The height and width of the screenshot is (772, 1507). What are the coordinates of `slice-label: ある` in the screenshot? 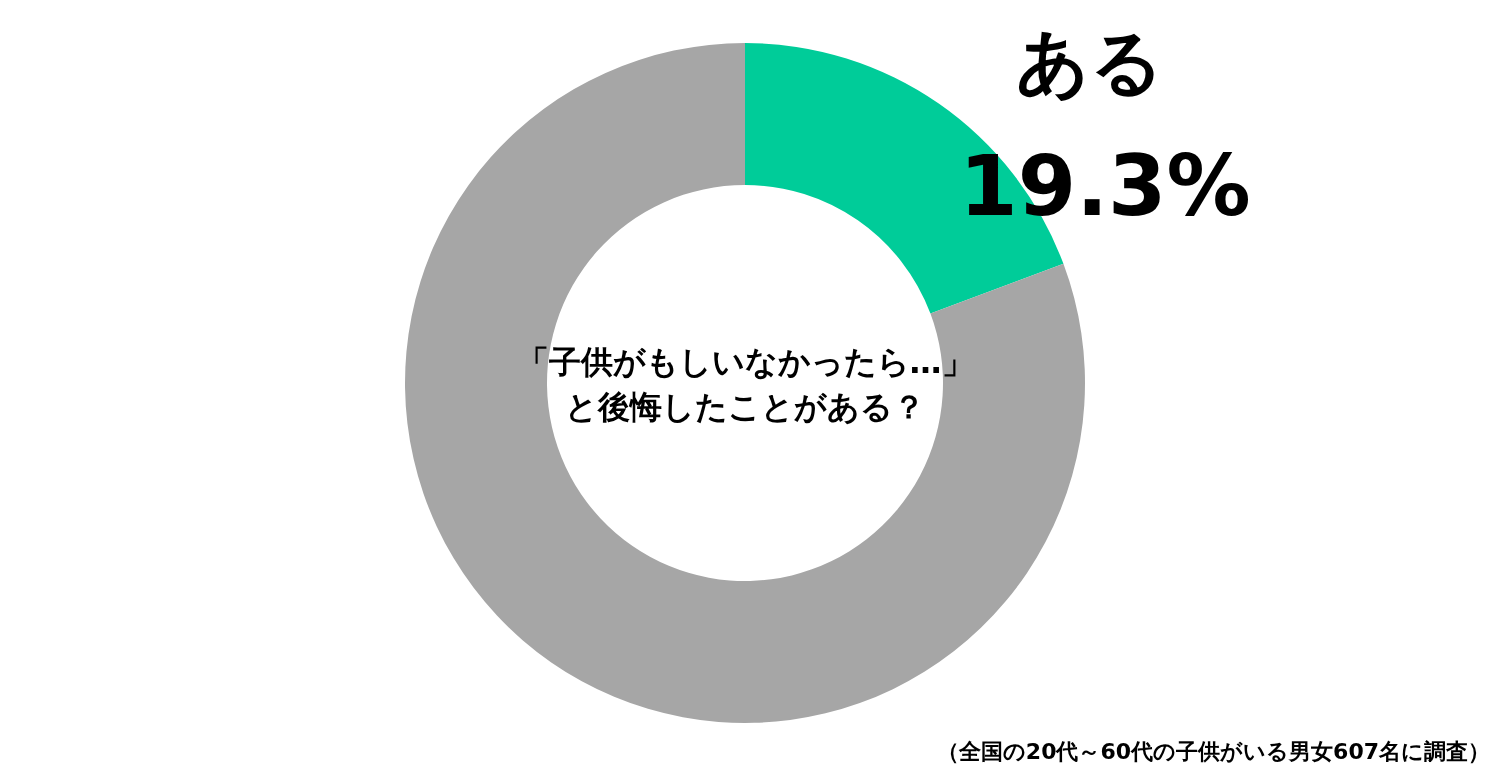 It's located at (1090, 62).